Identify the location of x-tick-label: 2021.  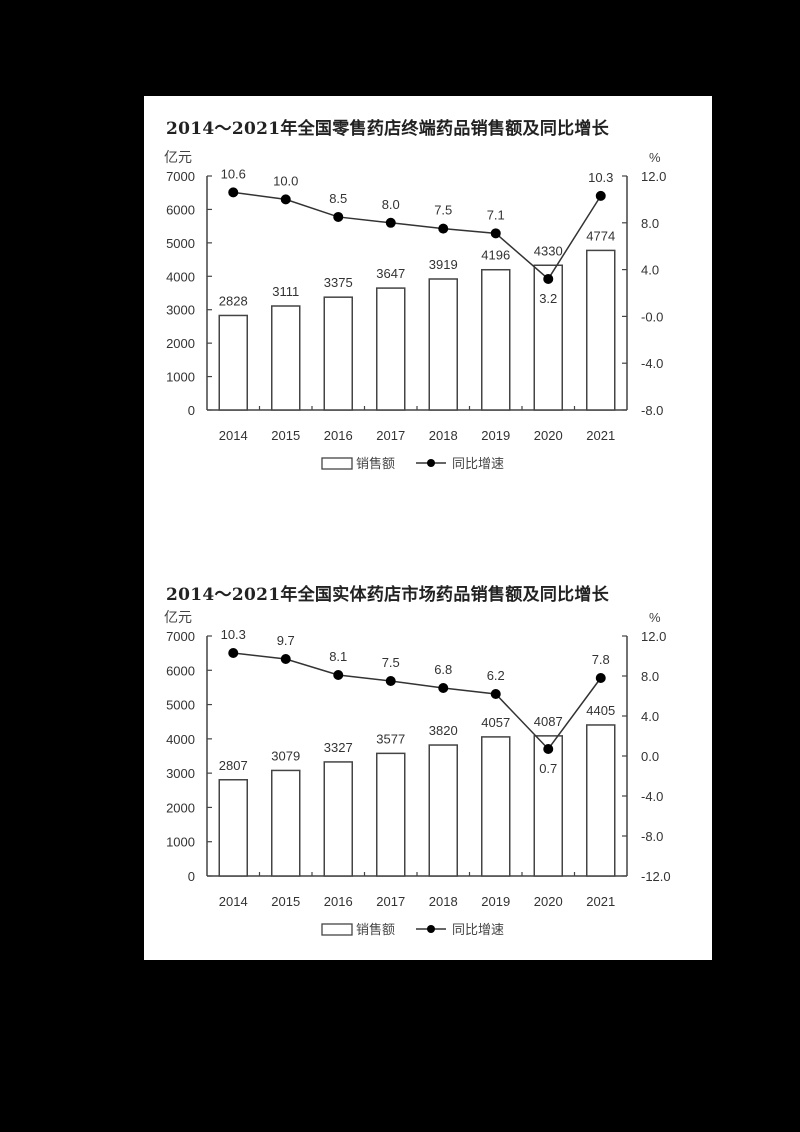
(600, 901).